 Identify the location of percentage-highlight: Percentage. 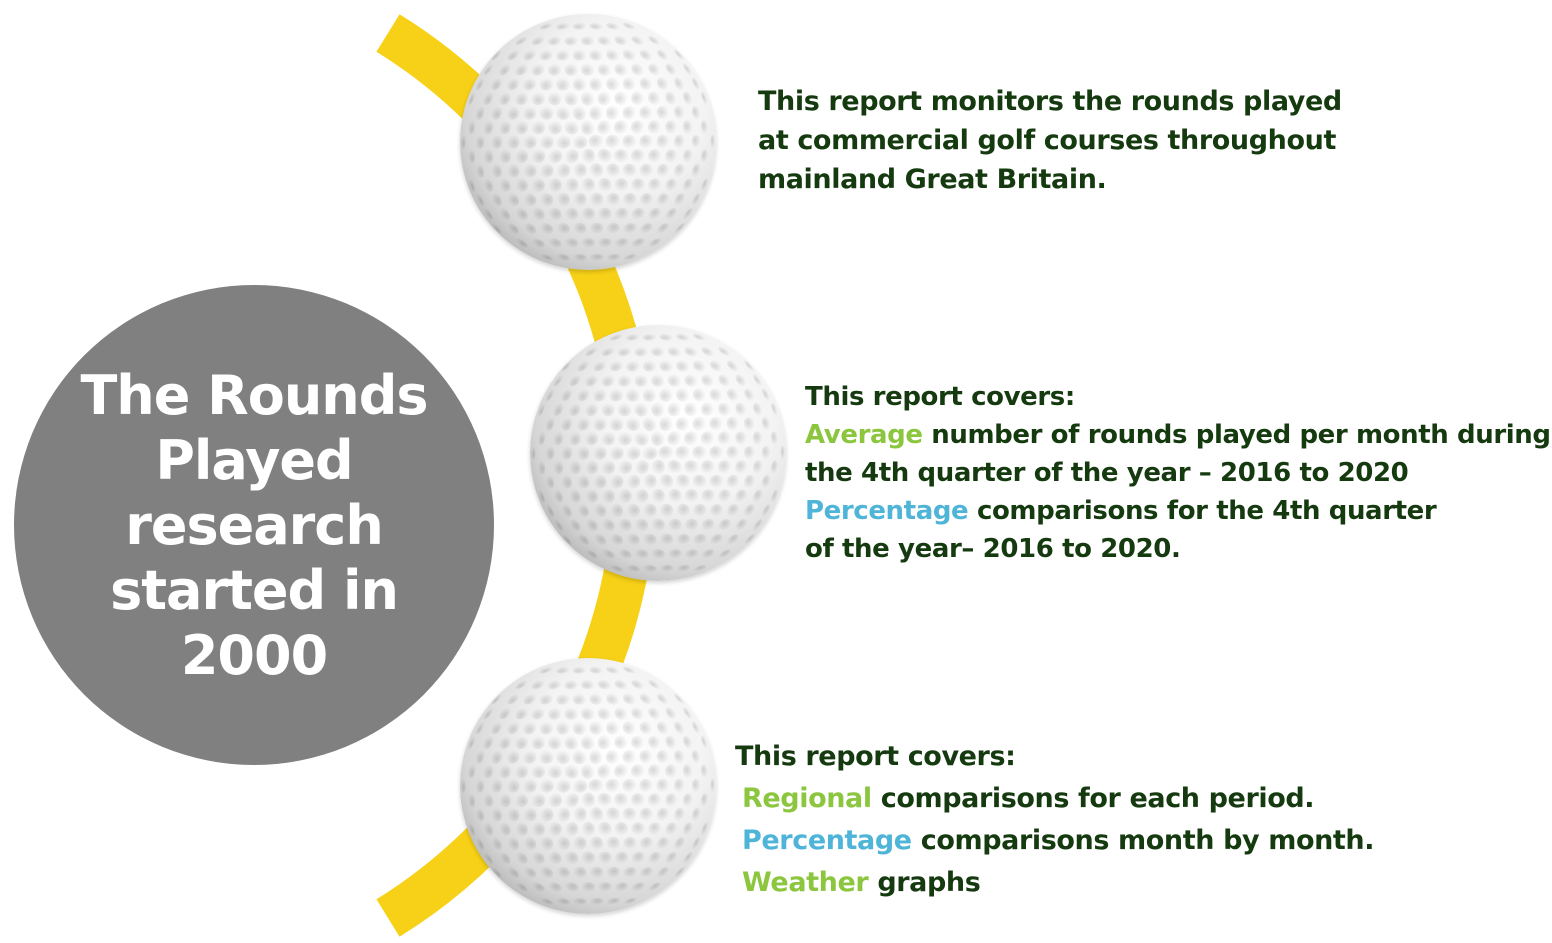
(887, 511).